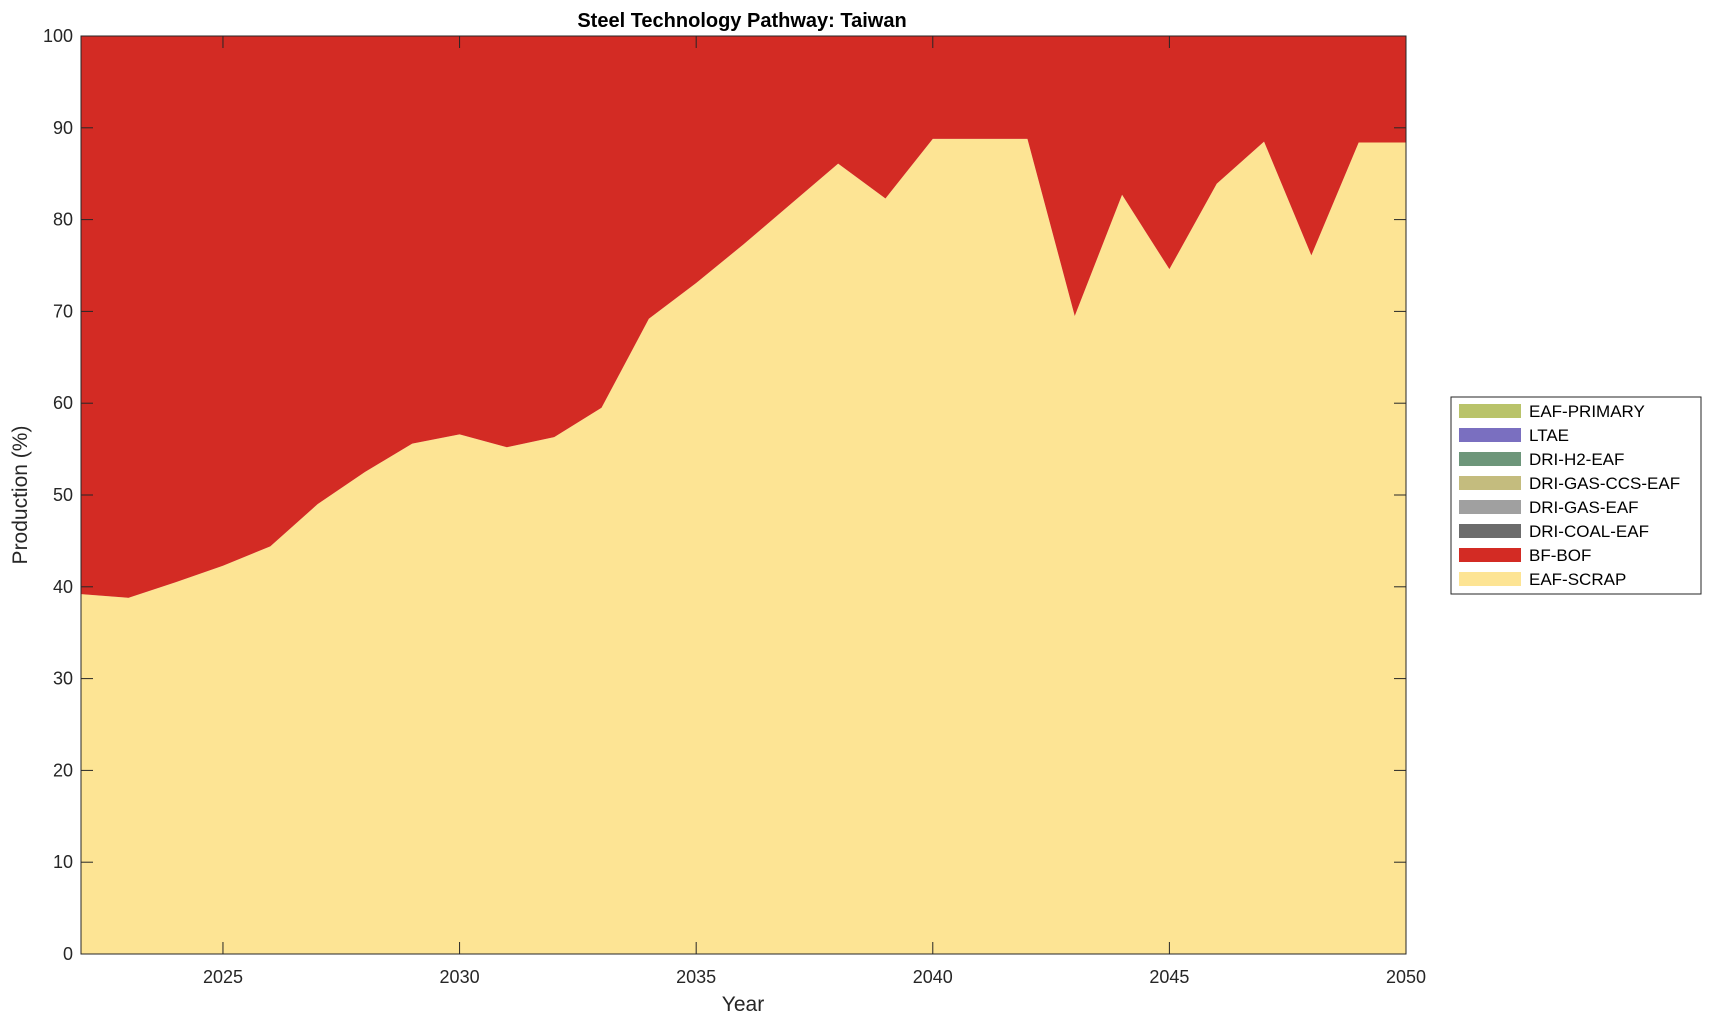 This screenshot has height=1021, width=1709. I want to click on legend-item-dri-coal-eaf: DRI-COAL-EAF, so click(1554, 531).